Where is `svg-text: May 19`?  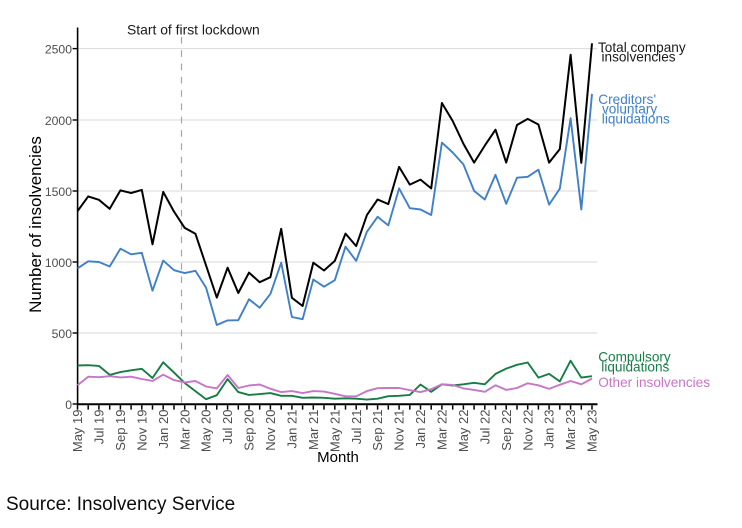
svg-text: May 19 is located at coordinates (77, 431).